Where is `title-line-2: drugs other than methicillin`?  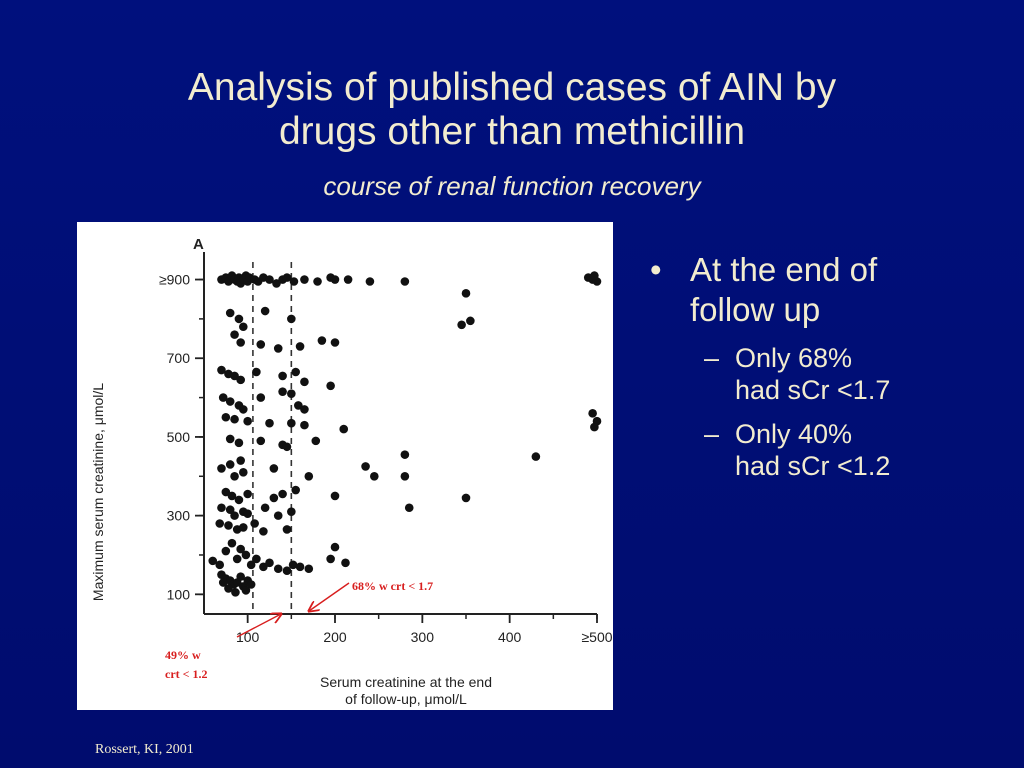 title-line-2: drugs other than methicillin is located at coordinates (512, 131).